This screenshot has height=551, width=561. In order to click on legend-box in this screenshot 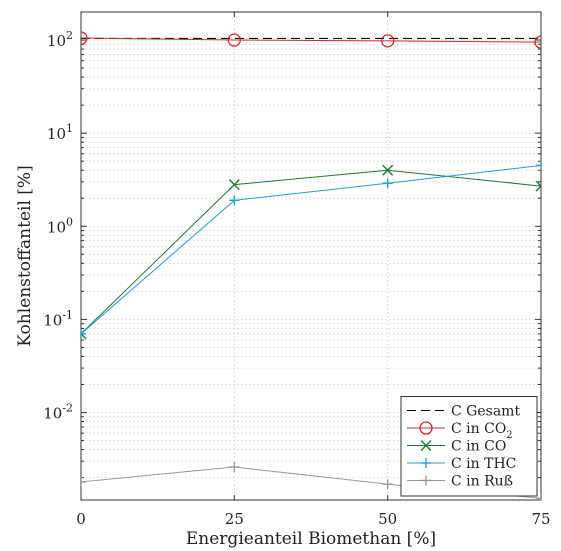, I will do `click(469, 446)`.